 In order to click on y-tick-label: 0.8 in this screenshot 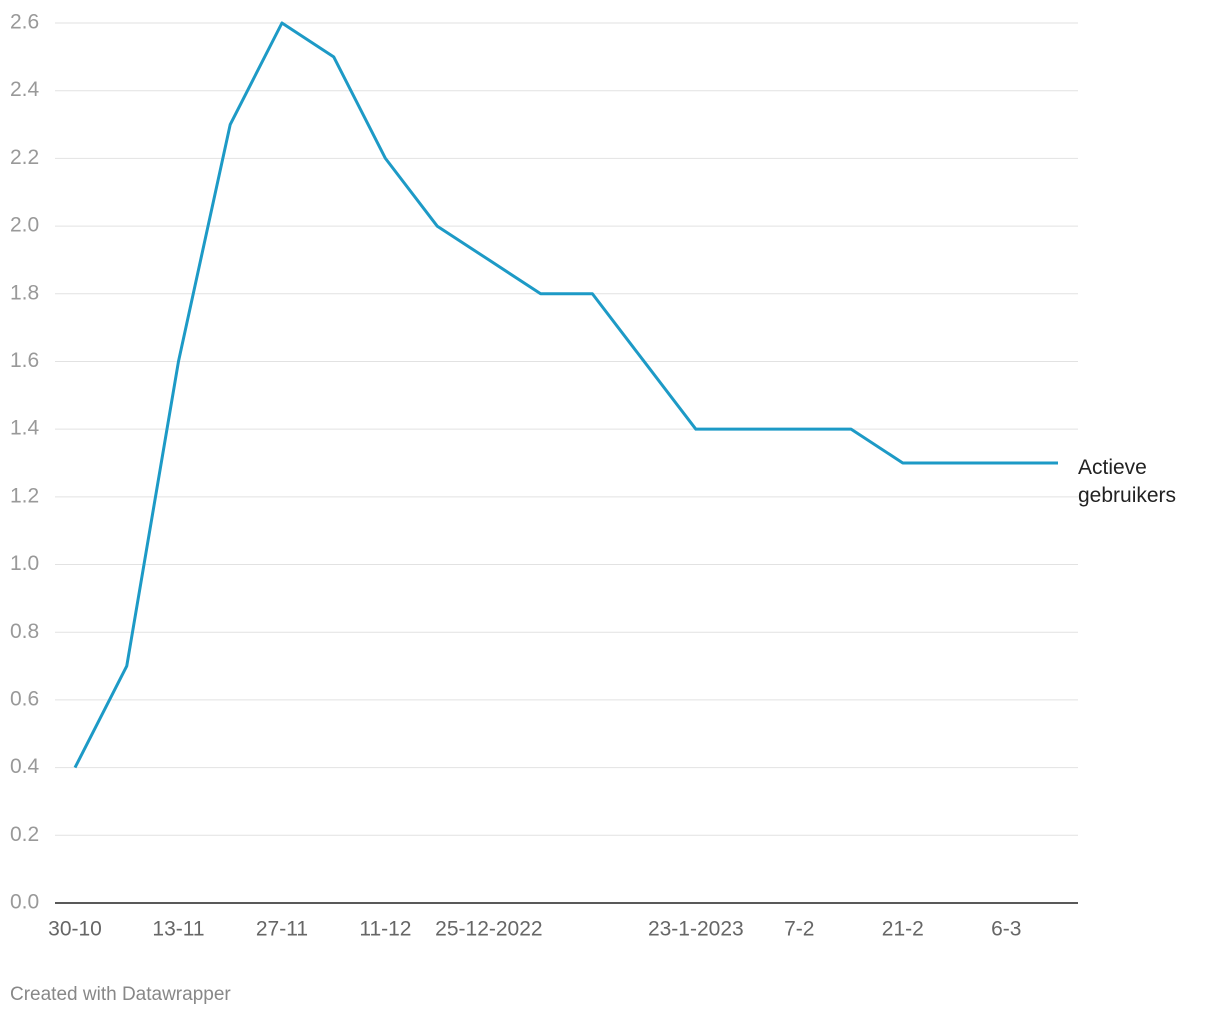, I will do `click(24, 631)`.